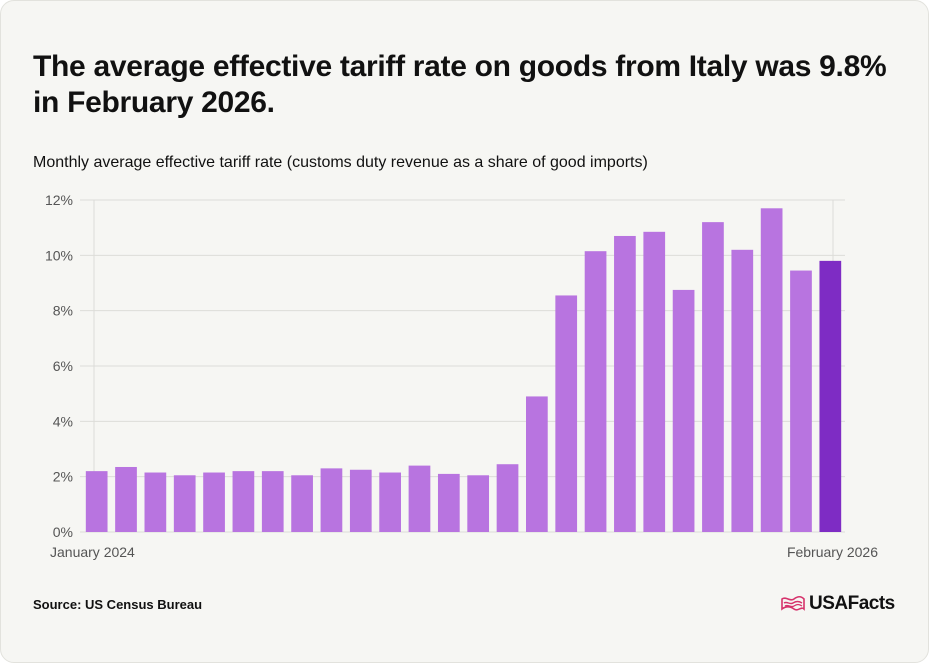  What do you see at coordinates (118, 604) in the screenshot?
I see `source-note: Source: US Census Bureau` at bounding box center [118, 604].